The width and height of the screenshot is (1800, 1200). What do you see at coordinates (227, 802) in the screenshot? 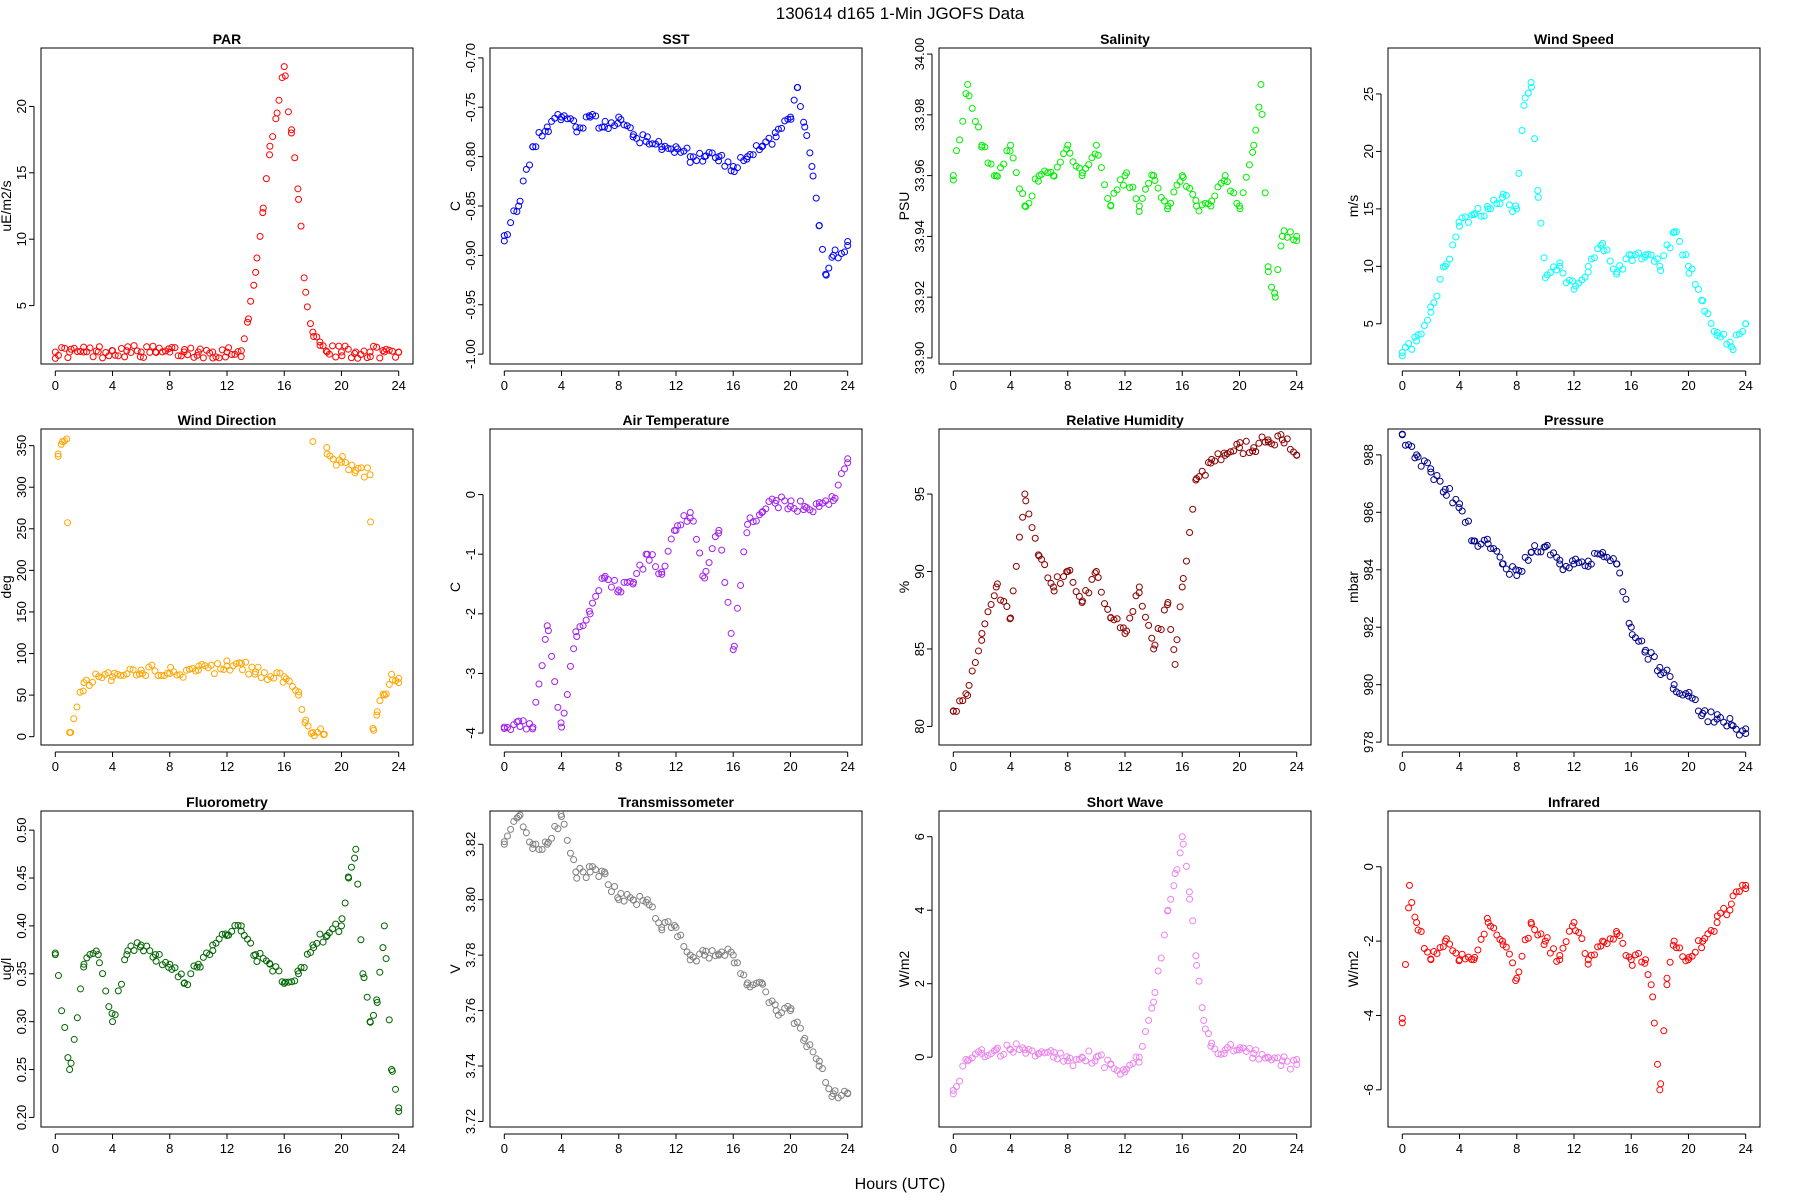
I see `panel-title: Fluorometry` at bounding box center [227, 802].